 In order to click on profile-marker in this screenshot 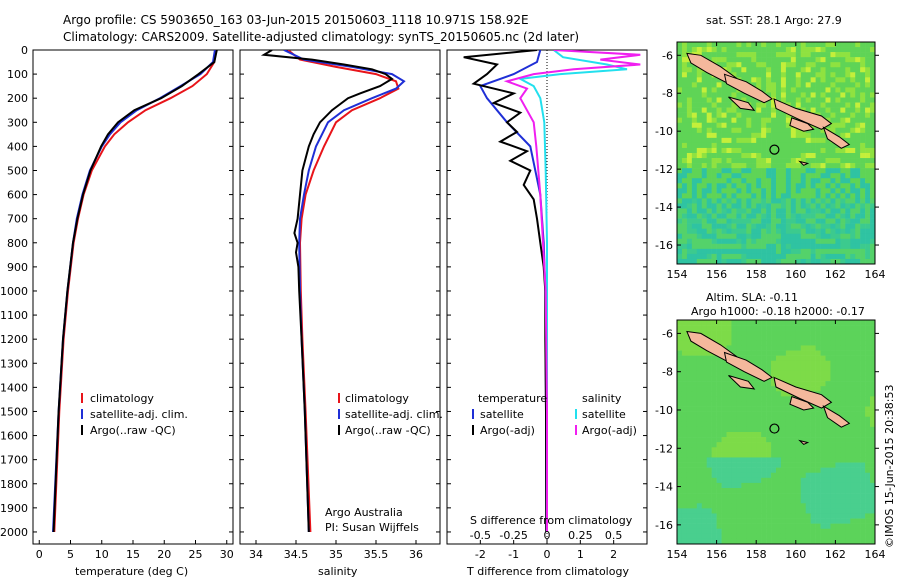, I will do `click(774, 149)`.